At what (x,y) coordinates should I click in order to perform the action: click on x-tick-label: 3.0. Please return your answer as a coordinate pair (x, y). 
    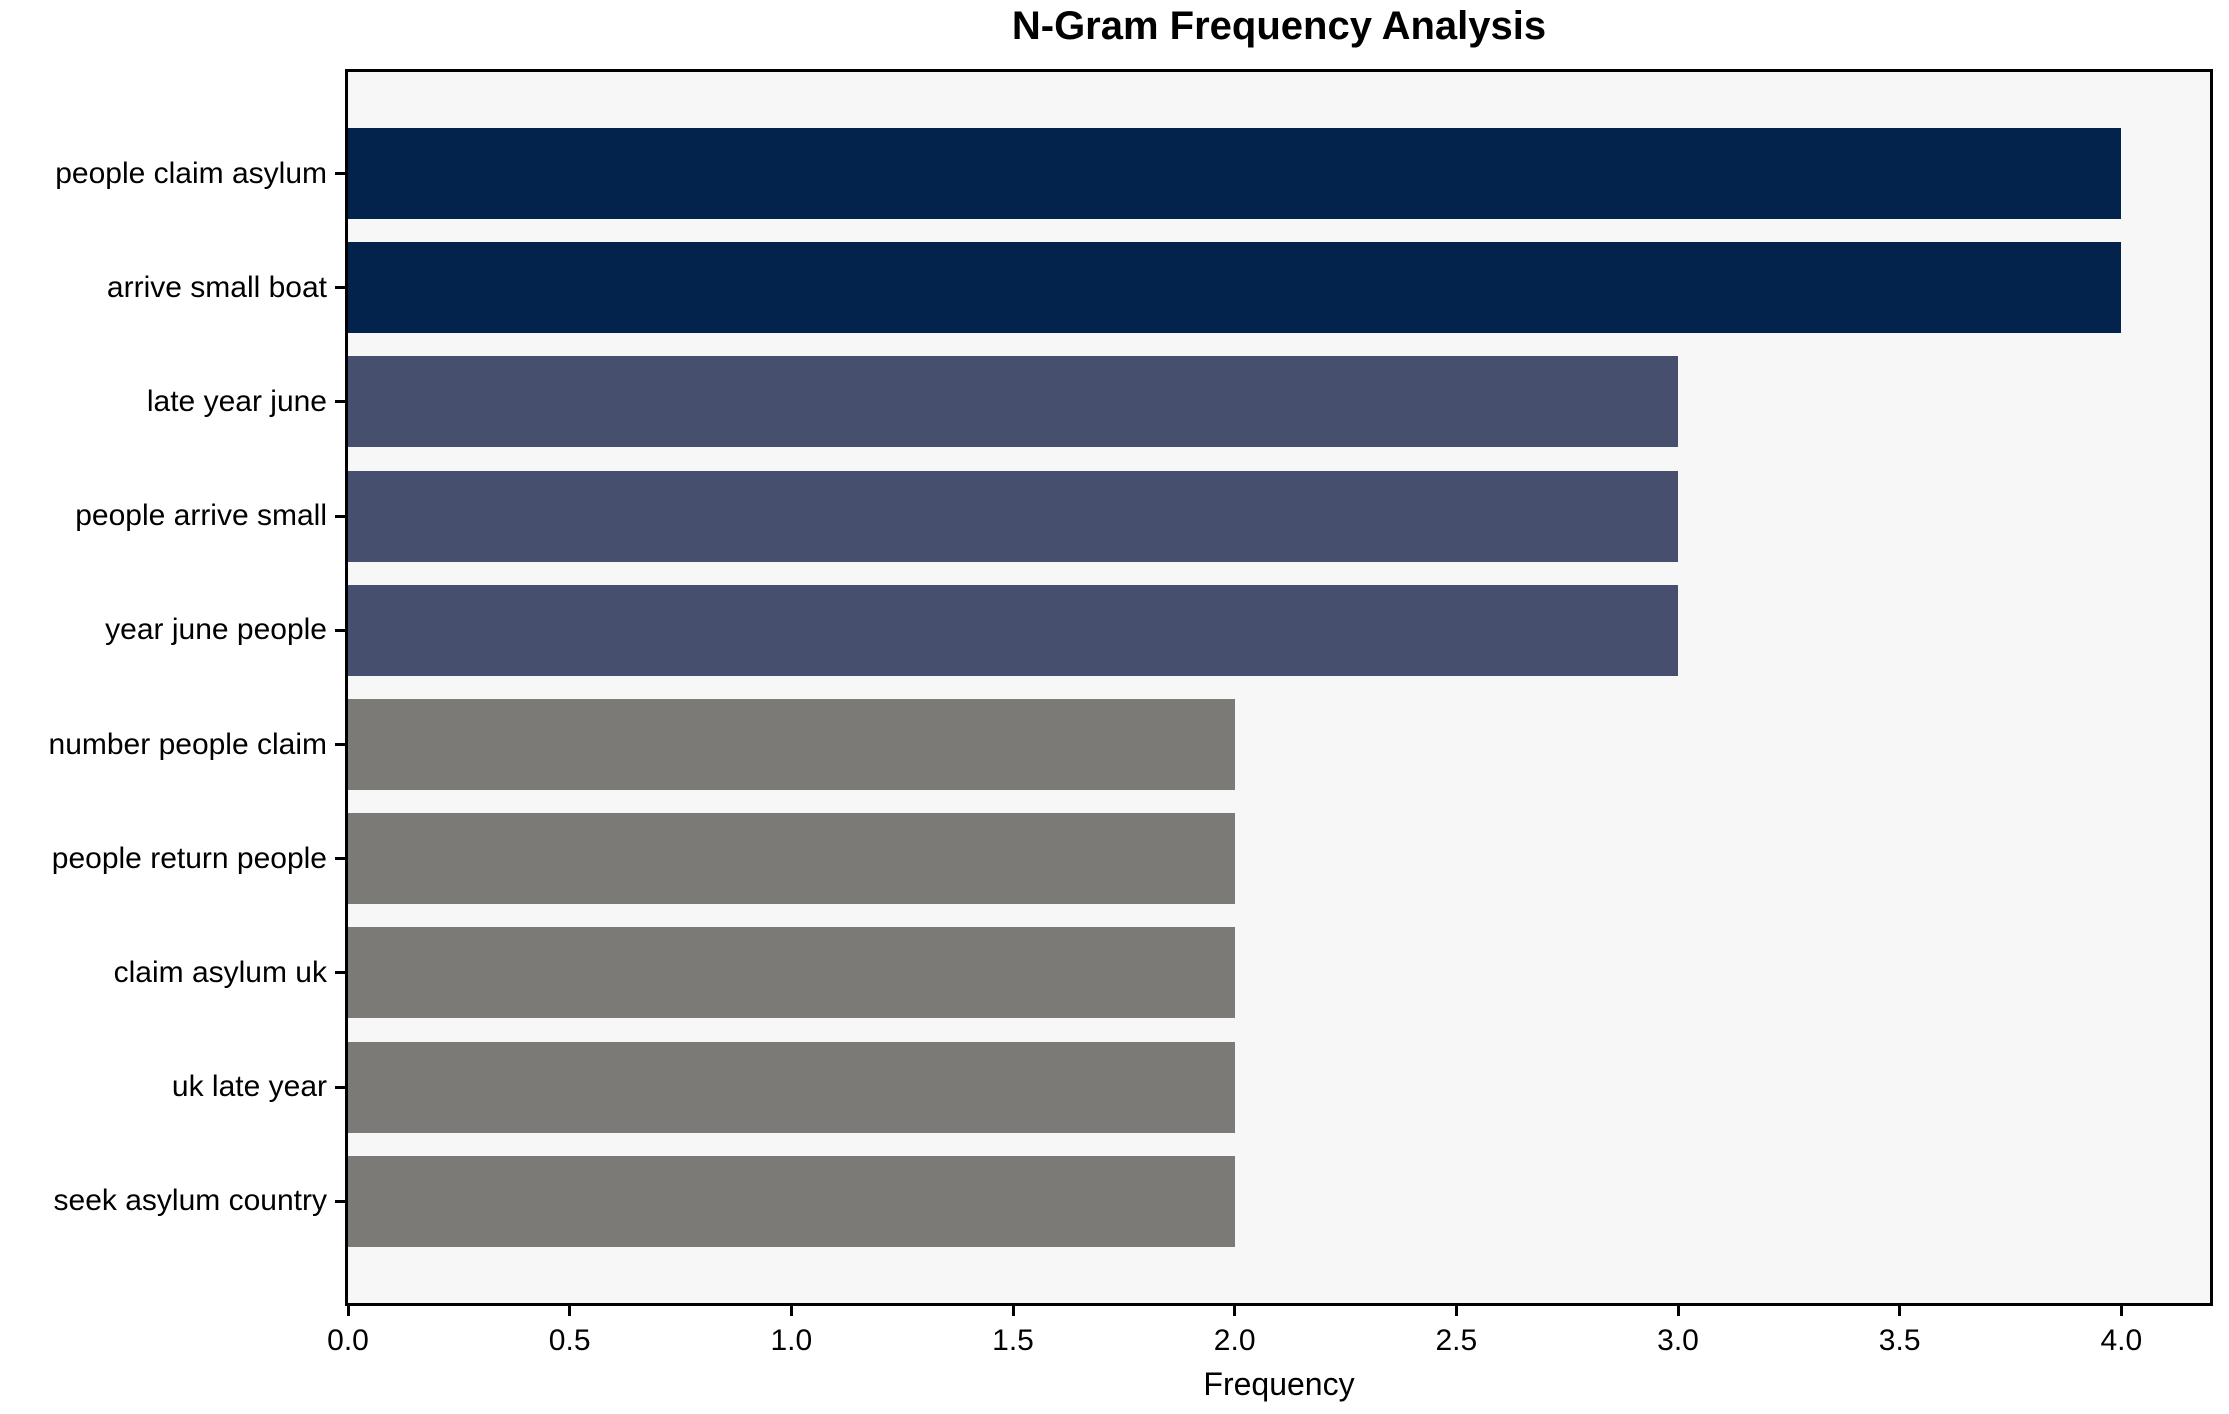
    Looking at the image, I should click on (1678, 1340).